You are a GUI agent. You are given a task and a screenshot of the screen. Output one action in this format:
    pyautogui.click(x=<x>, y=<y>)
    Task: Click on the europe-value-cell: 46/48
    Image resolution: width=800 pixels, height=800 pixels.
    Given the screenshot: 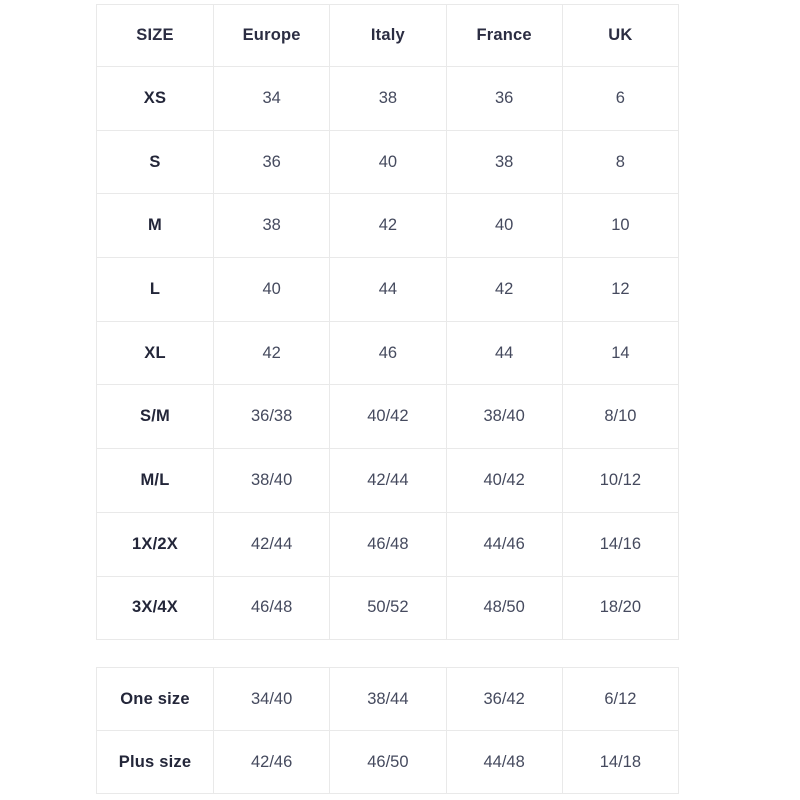 What is the action you would take?
    pyautogui.click(x=271, y=608)
    